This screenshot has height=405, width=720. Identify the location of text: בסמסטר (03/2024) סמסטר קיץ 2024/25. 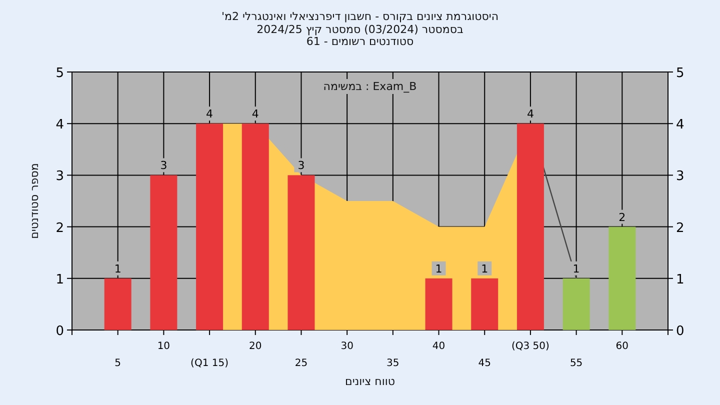
(360, 29).